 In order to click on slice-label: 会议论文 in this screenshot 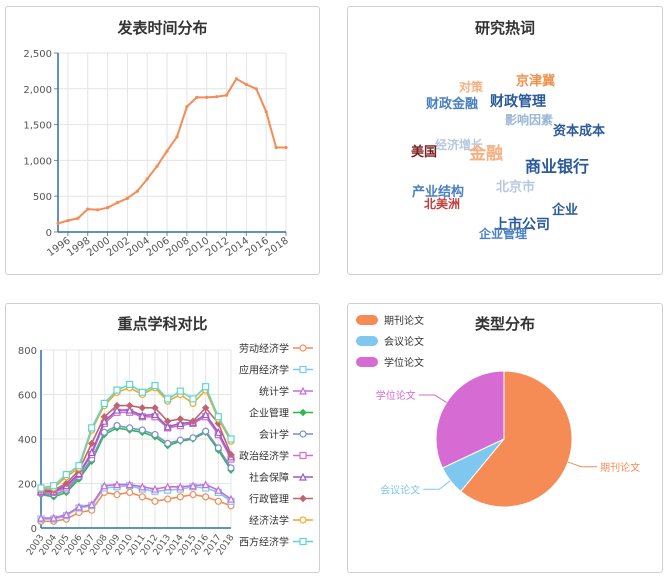, I will do `click(400, 489)`.